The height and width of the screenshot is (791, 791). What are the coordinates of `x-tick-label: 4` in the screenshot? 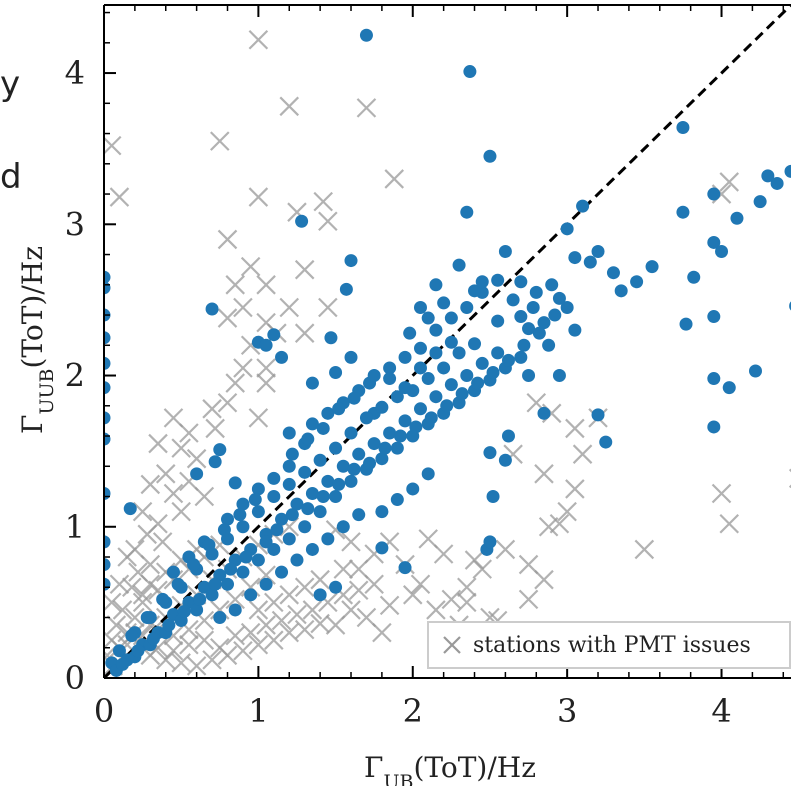 It's located at (721, 711).